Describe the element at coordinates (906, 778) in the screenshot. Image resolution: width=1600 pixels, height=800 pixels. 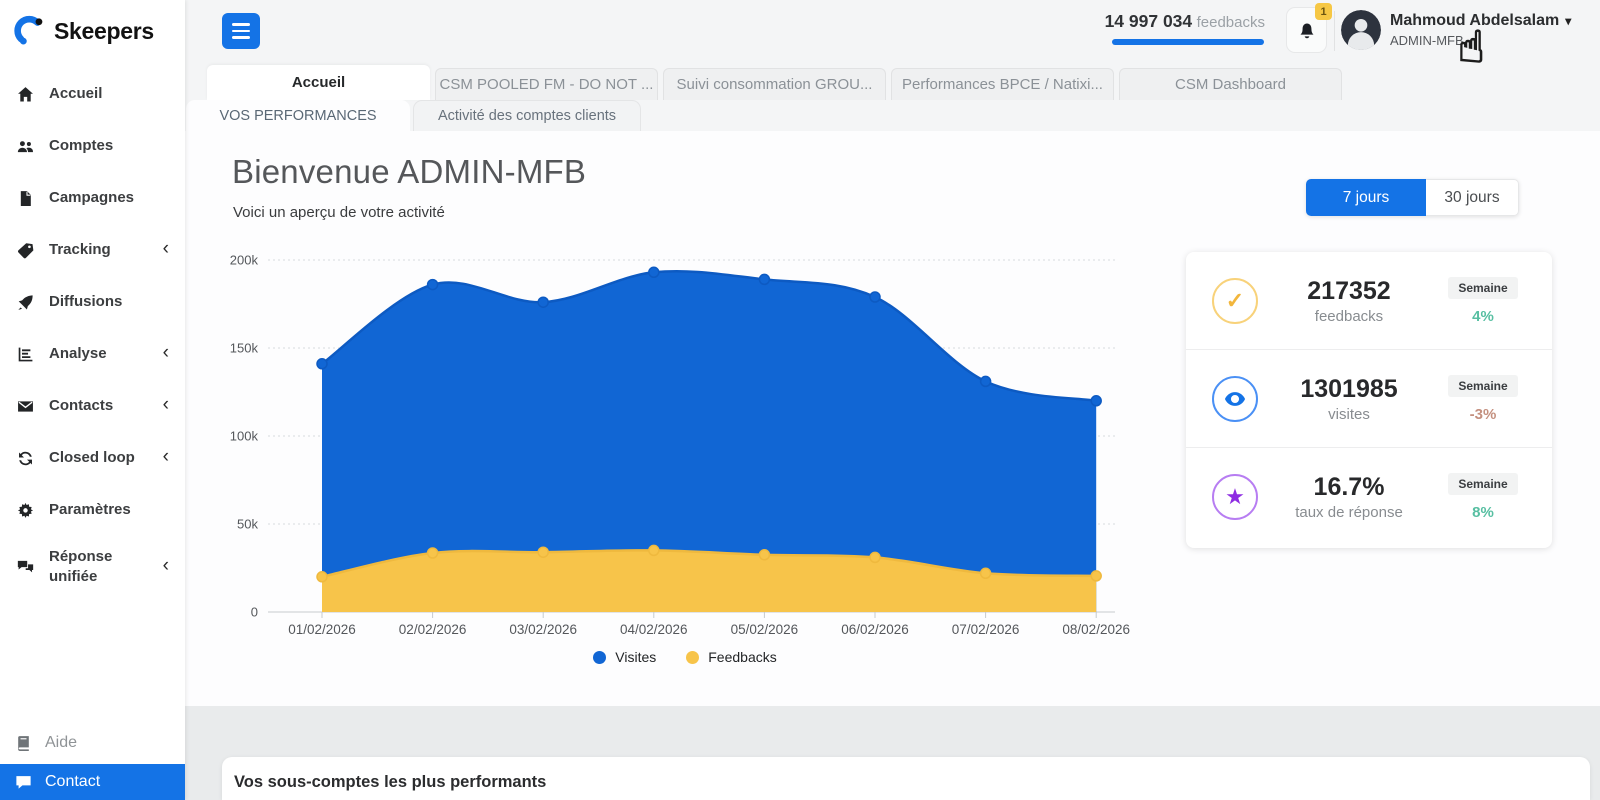
I see `subaccounts-card: Vos sous-comptes les plus performants` at that location.